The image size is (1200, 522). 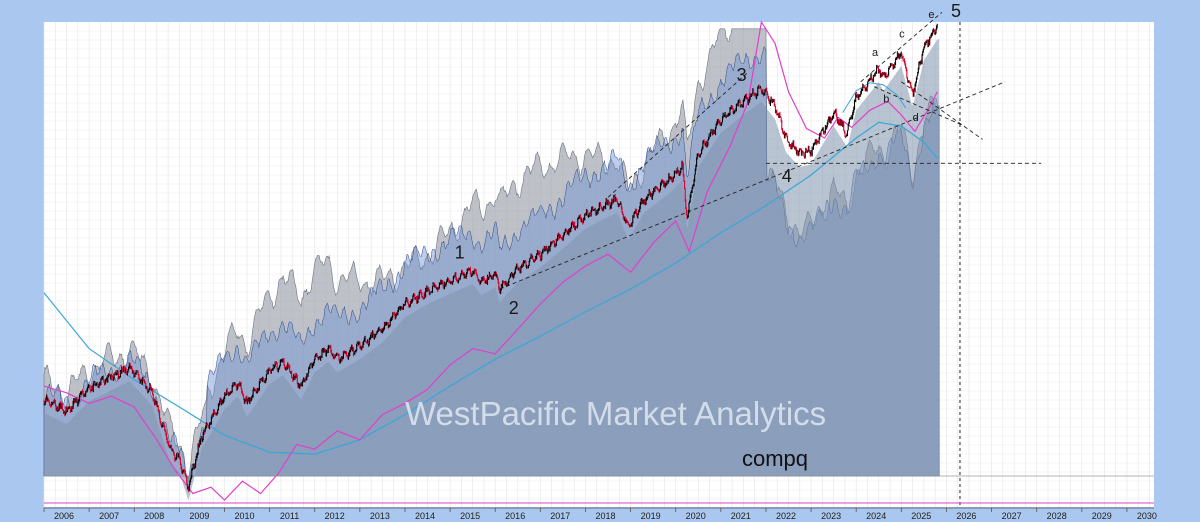 I want to click on x-tick-label: 2018, so click(x=605, y=516).